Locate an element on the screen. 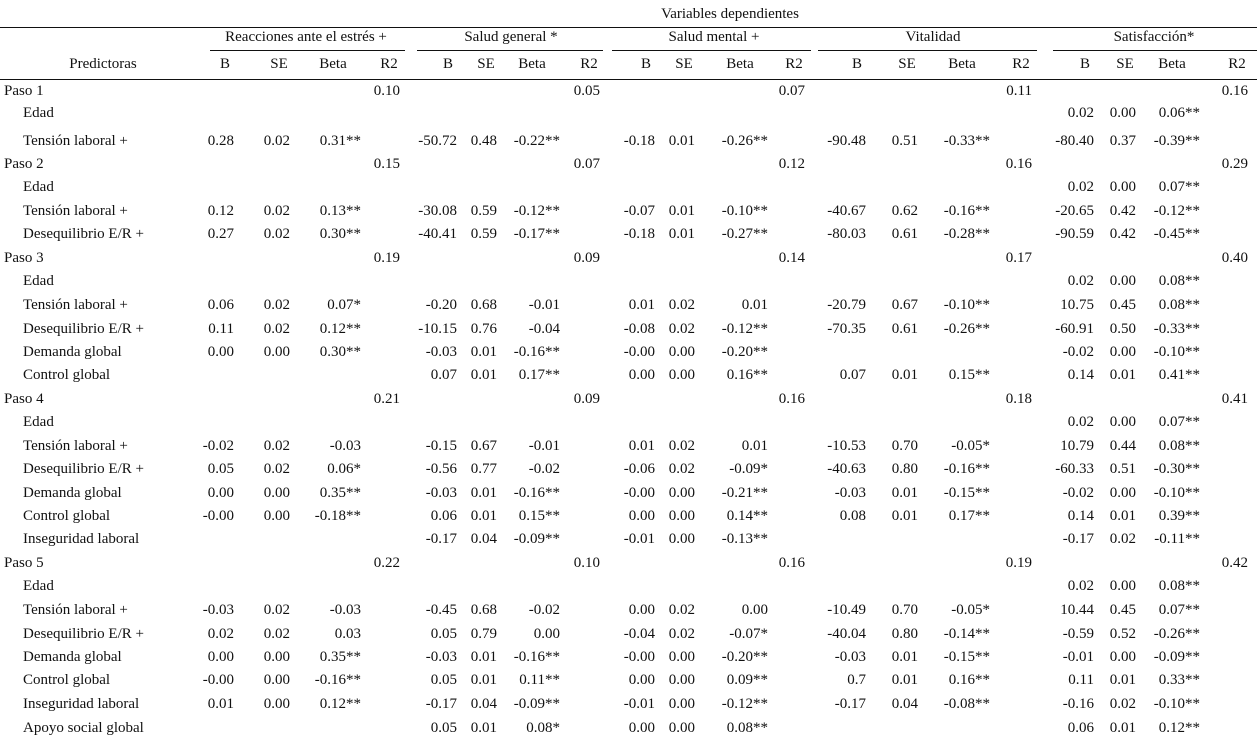 This screenshot has height=747, width=1257. table-cell: -0.07 is located at coordinates (639, 211).